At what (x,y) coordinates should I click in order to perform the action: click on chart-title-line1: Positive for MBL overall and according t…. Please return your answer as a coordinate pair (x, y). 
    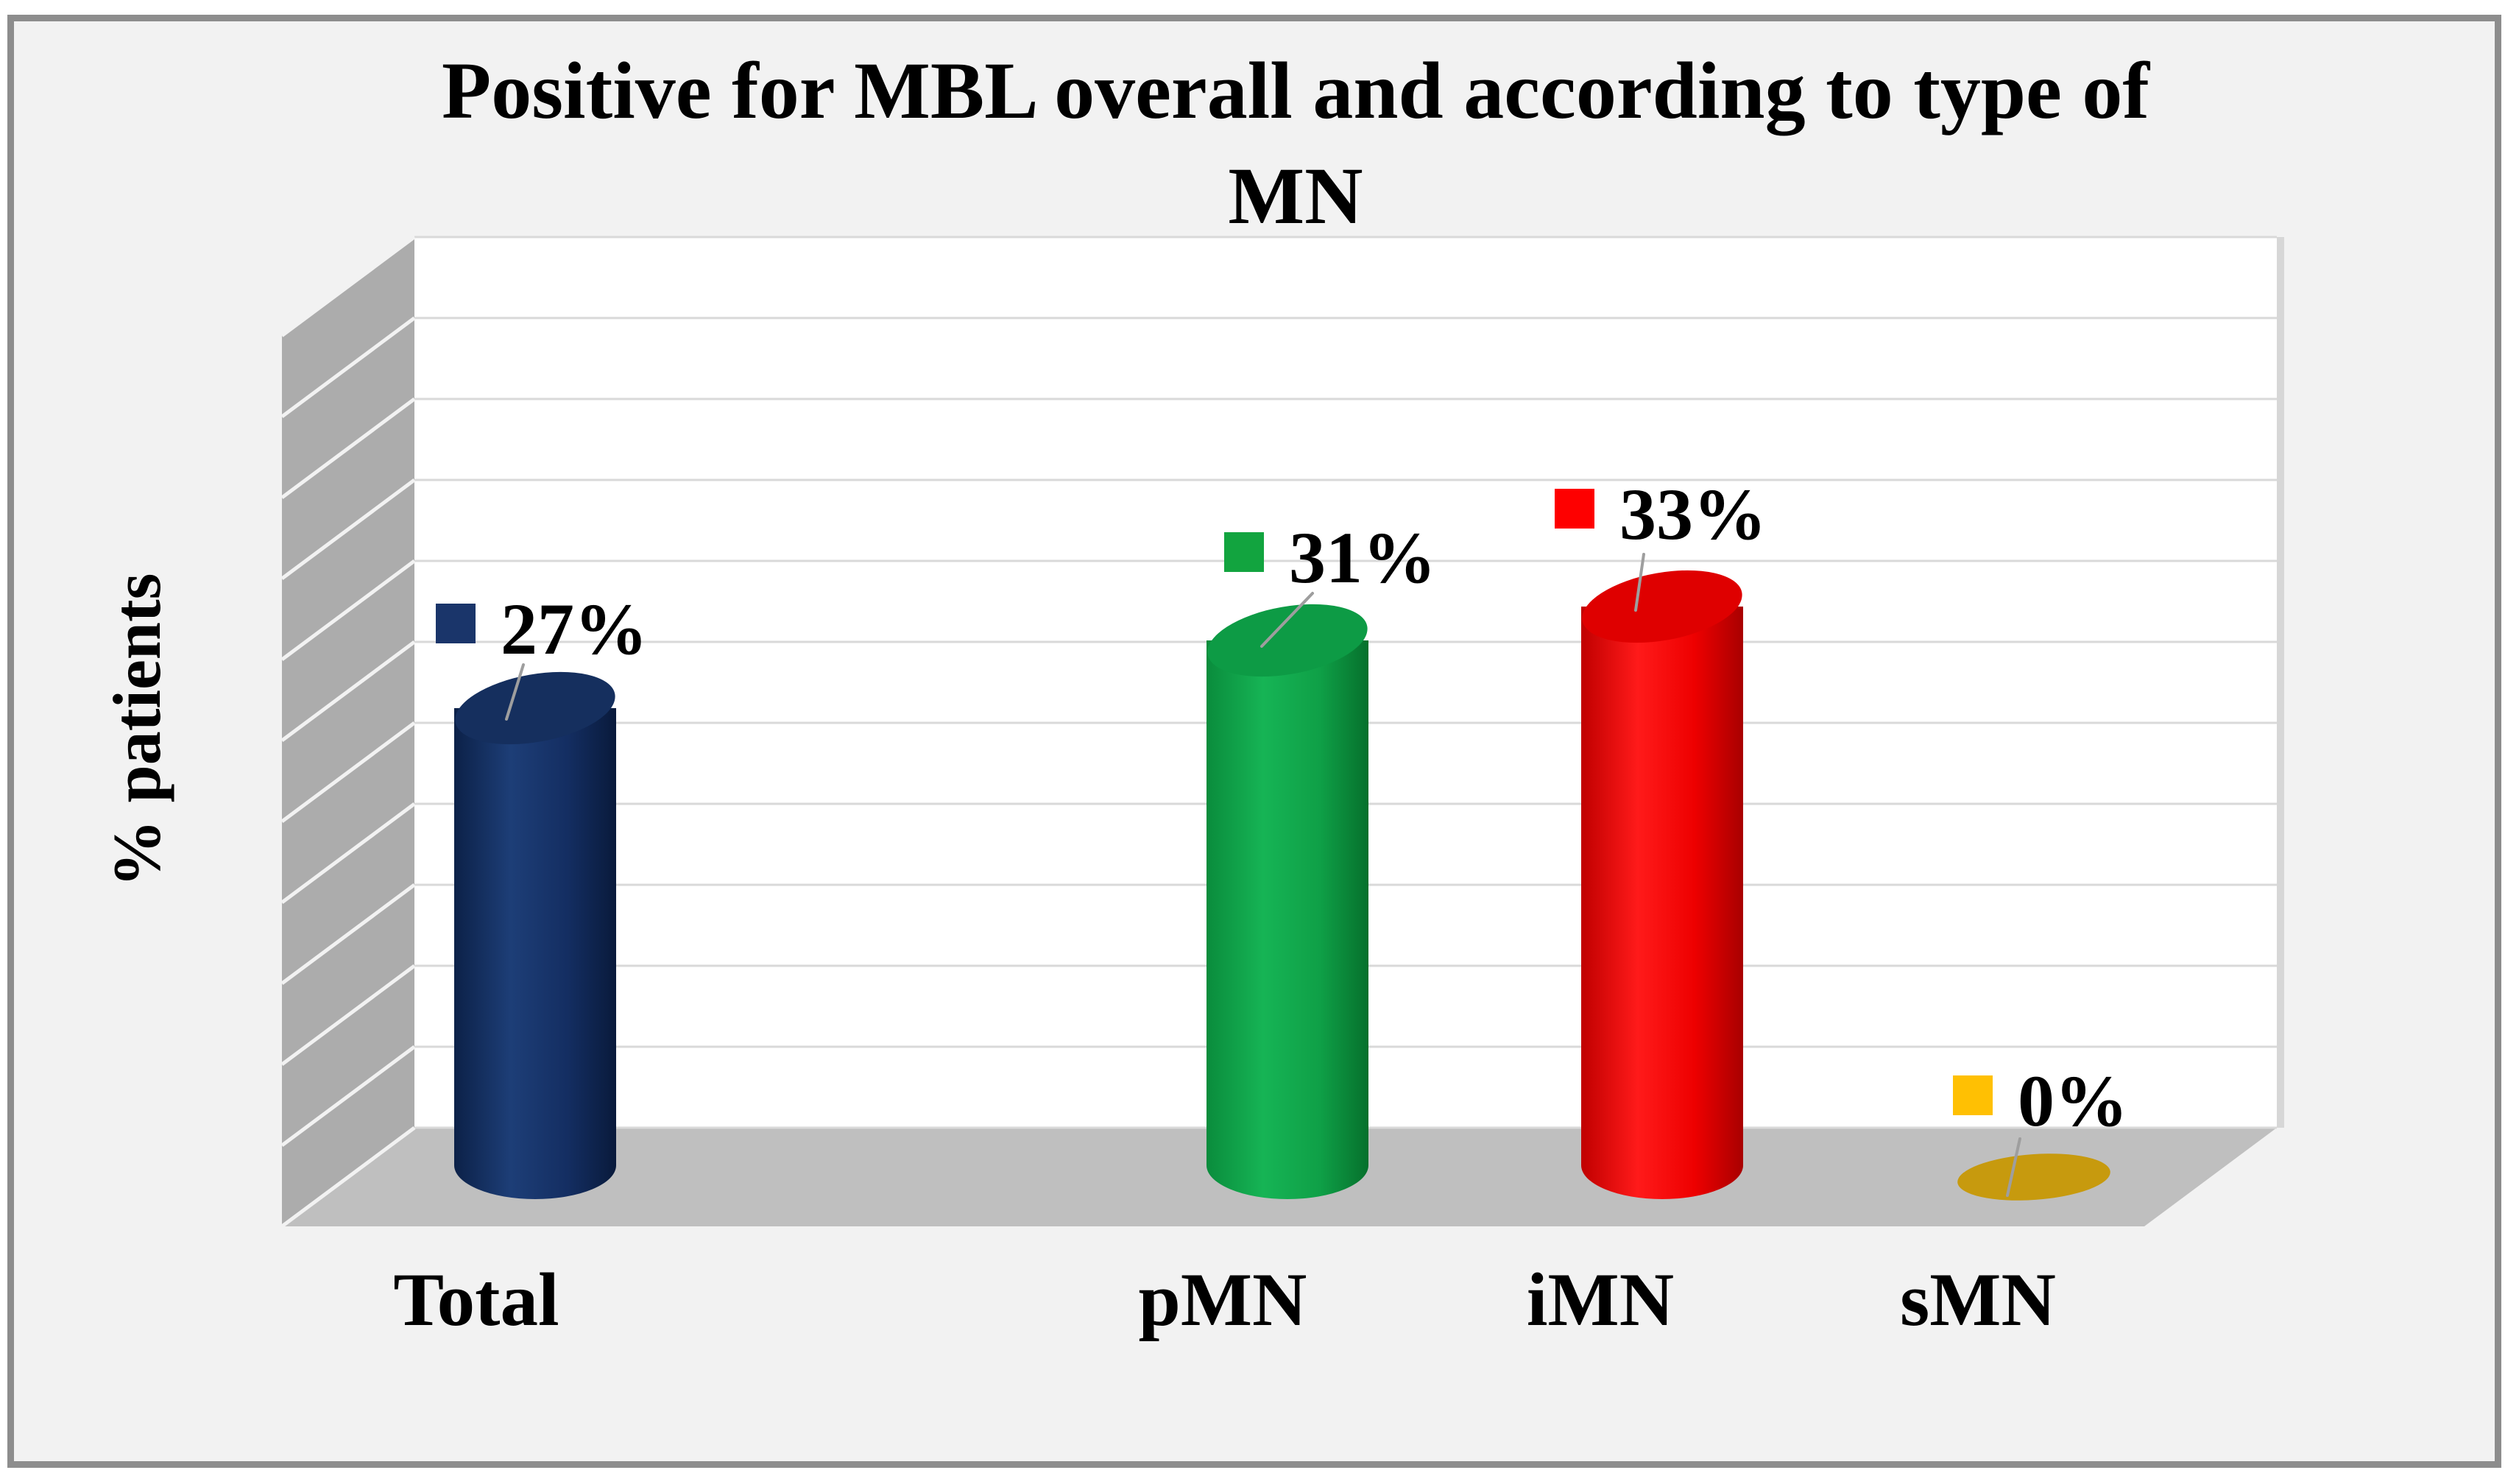
    Looking at the image, I should click on (1296, 90).